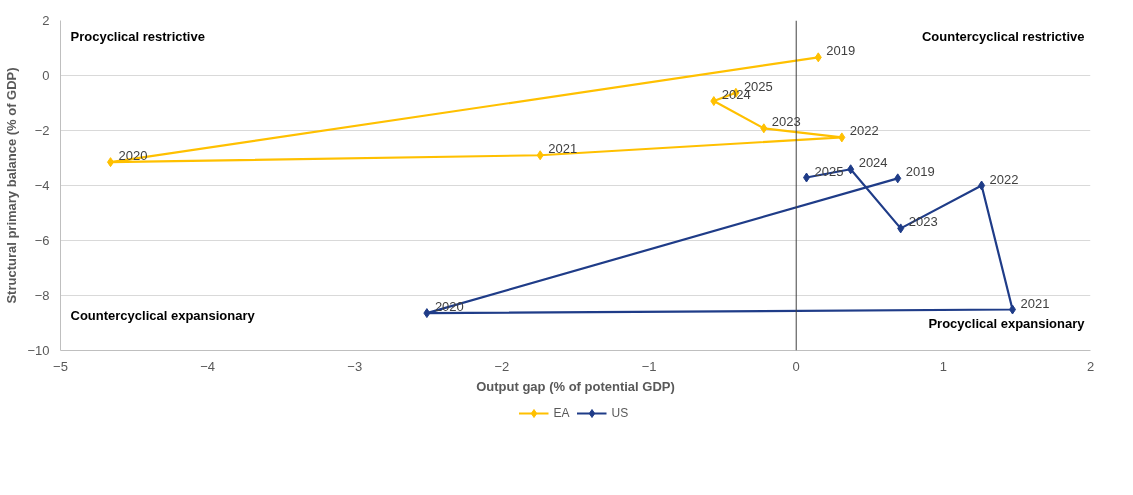 The height and width of the screenshot is (495, 1133). Describe the element at coordinates (873, 163) in the screenshot. I see `annotation: 2024` at that location.